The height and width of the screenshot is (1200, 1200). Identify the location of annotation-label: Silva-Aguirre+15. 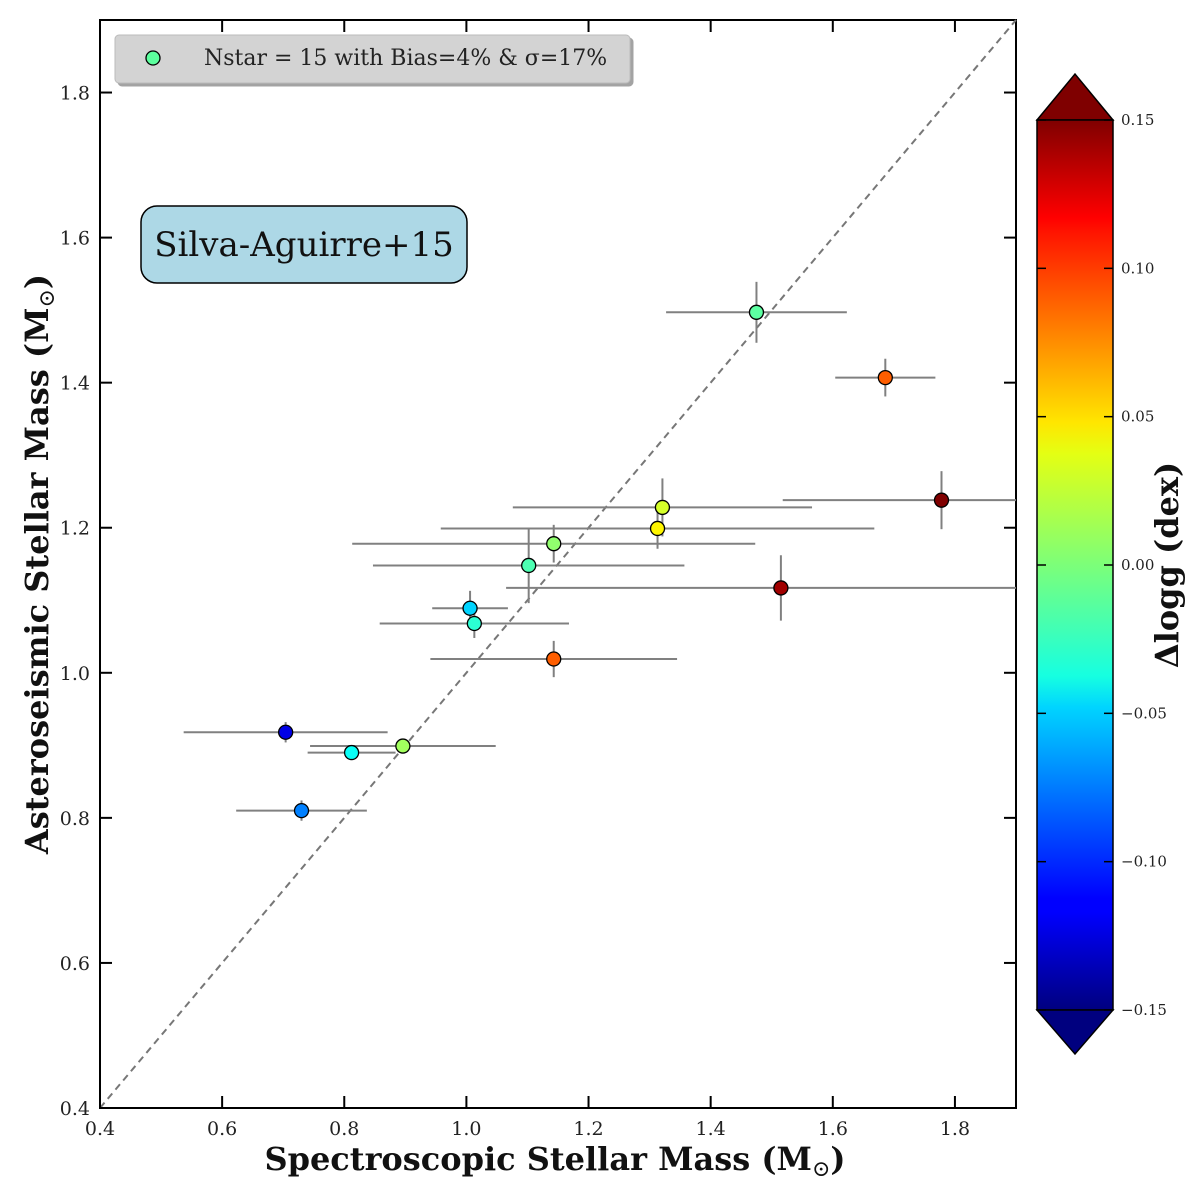
(303, 245).